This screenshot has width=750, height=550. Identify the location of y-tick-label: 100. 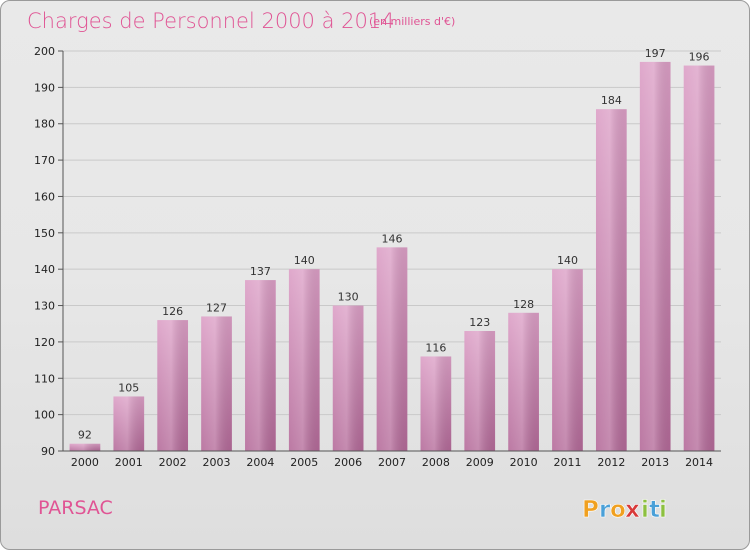
(44, 415).